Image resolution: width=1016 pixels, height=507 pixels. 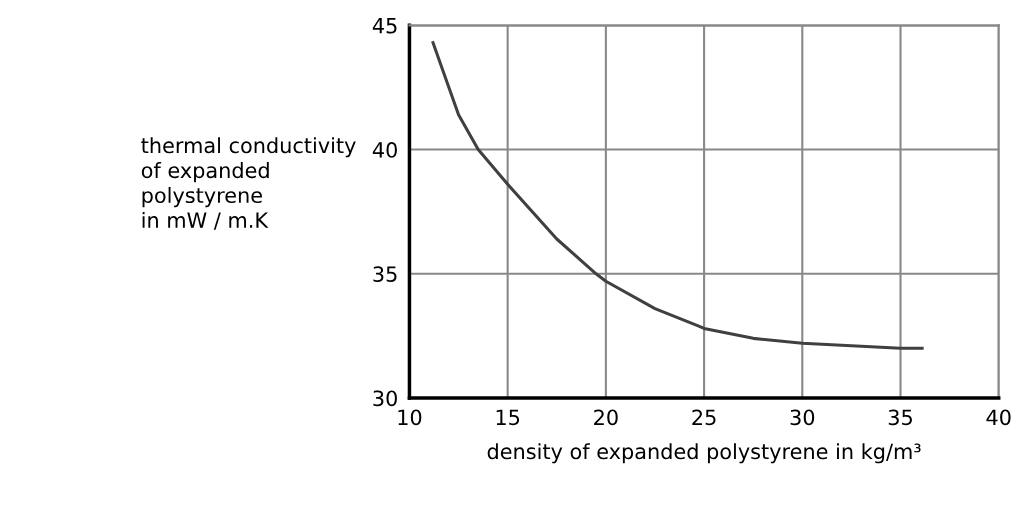 What do you see at coordinates (410, 417) in the screenshot?
I see `x-tick-label: 10` at bounding box center [410, 417].